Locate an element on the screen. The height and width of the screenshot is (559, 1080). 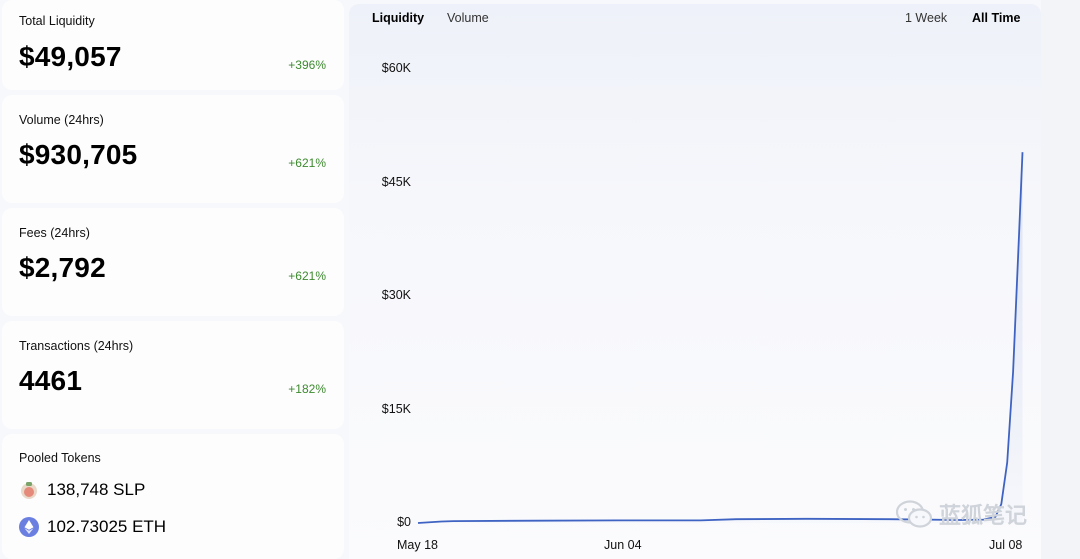
range-1-week: 1 Week is located at coordinates (926, 18).